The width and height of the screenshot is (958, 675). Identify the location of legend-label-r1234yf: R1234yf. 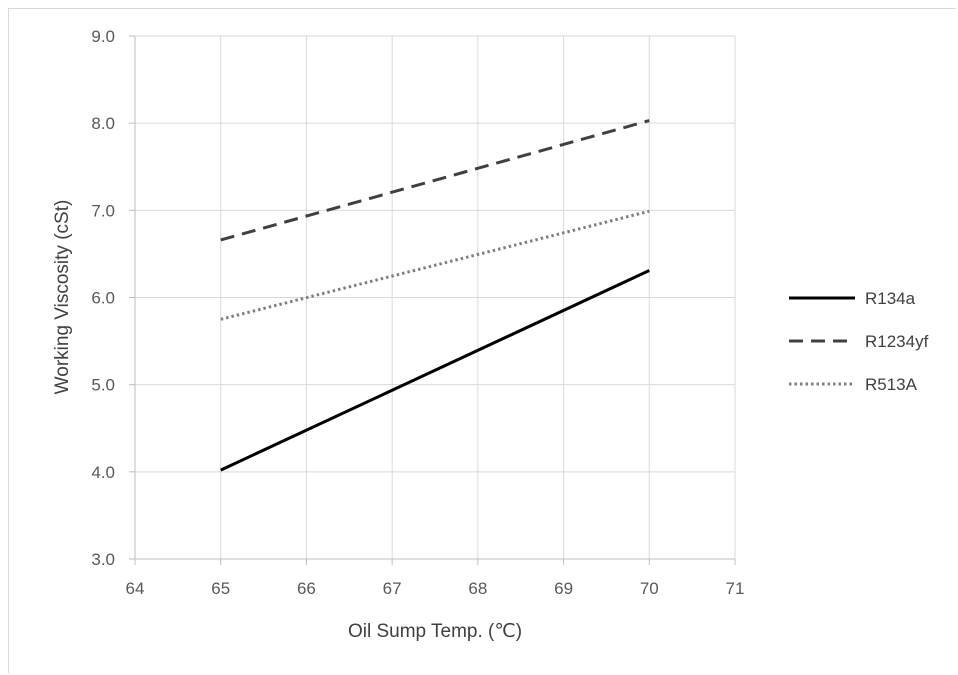
(897, 341).